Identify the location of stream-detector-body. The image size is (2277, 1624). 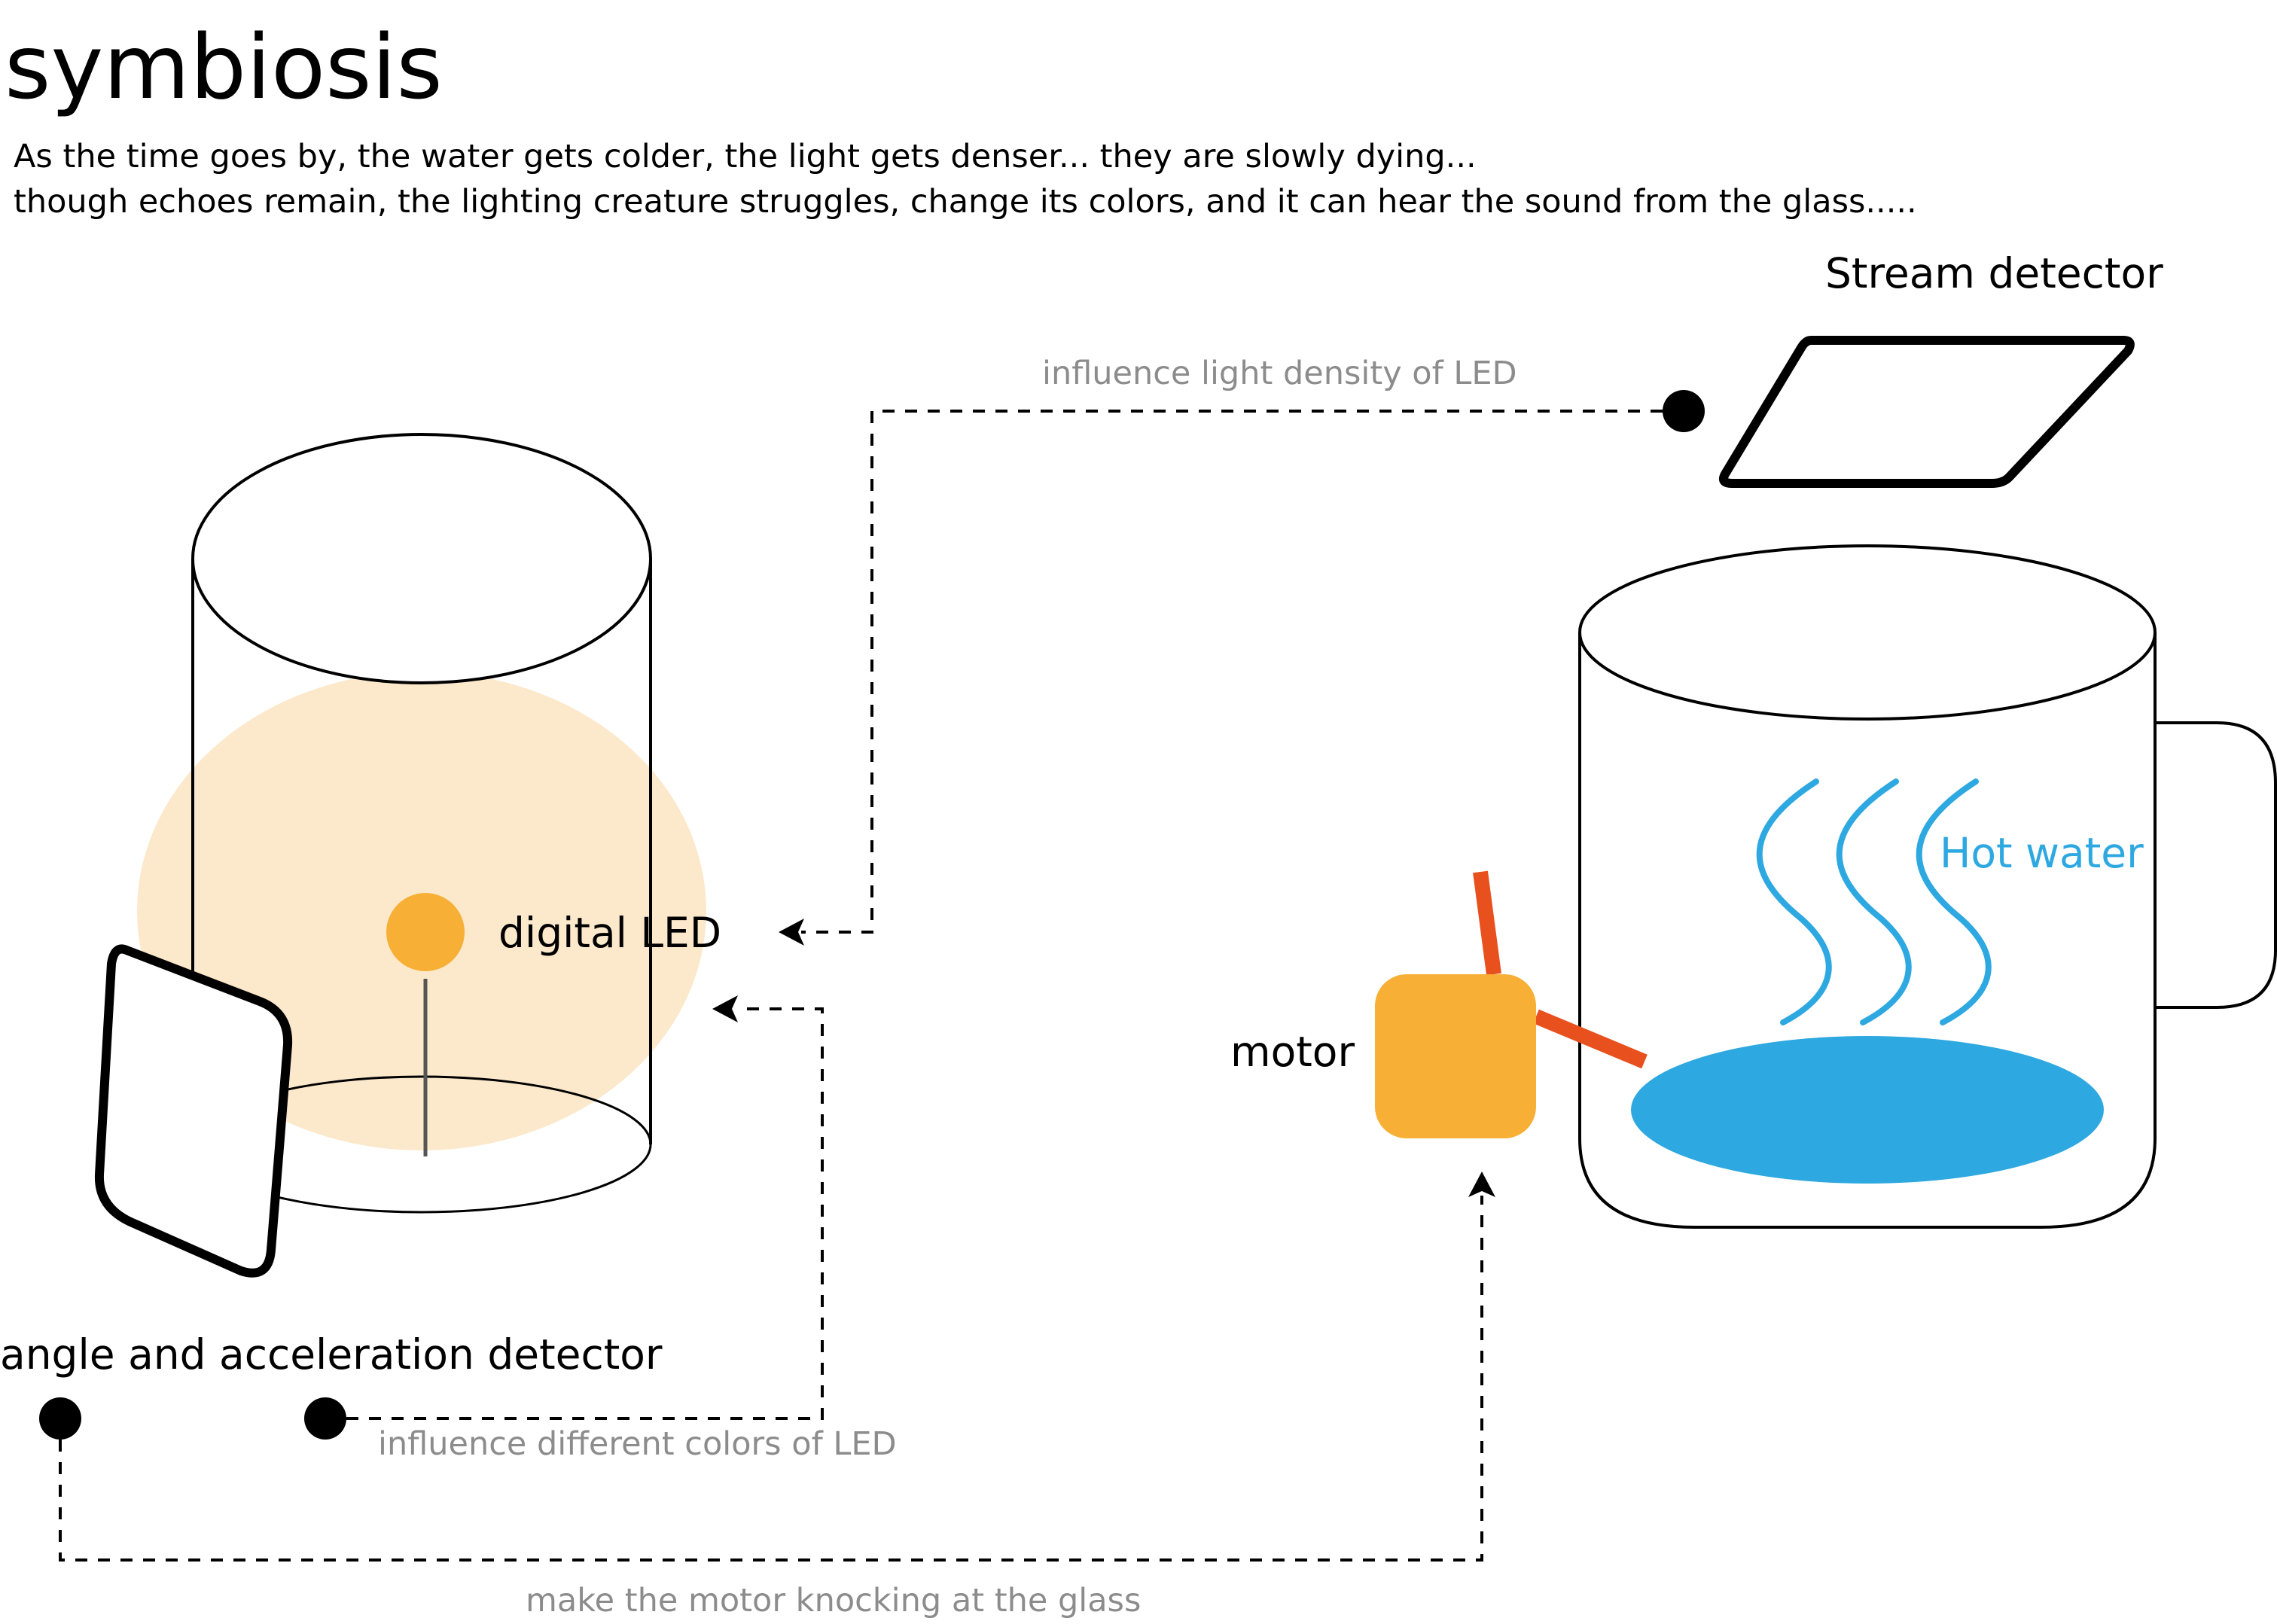
(1926, 412).